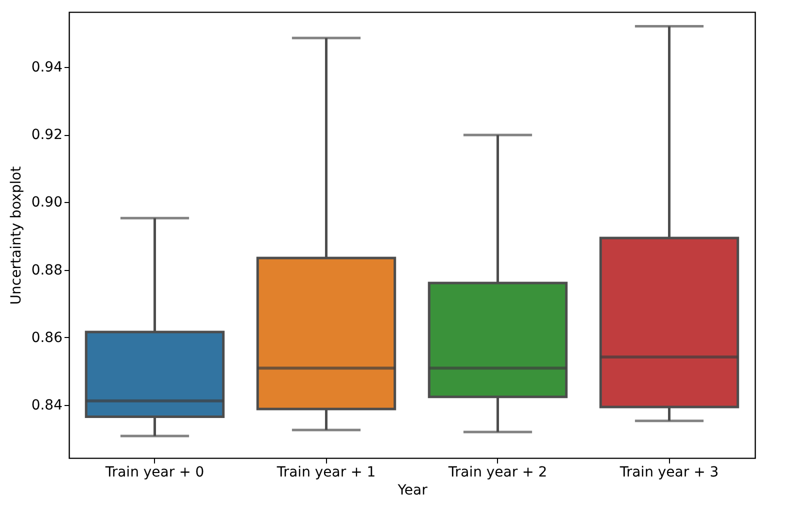 The image size is (812, 521). What do you see at coordinates (154, 472) in the screenshot?
I see `x-tick-label: Train year + 0` at bounding box center [154, 472].